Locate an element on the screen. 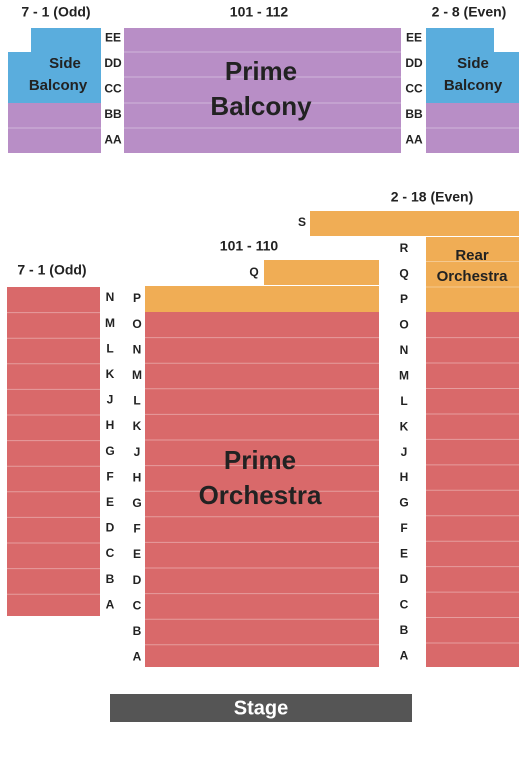  rear-orchestra is located at coordinates (472, 274).